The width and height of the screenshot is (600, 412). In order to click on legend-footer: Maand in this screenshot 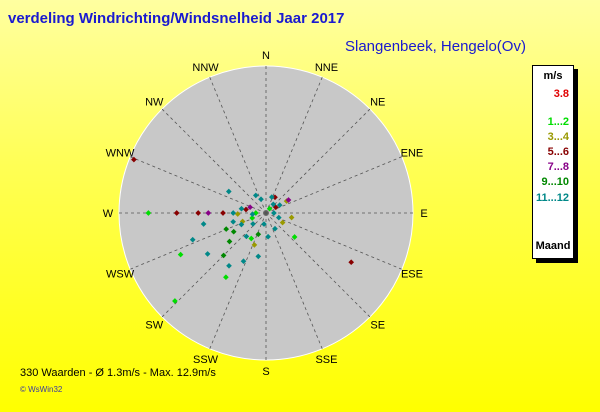, I will do `click(553, 246)`.